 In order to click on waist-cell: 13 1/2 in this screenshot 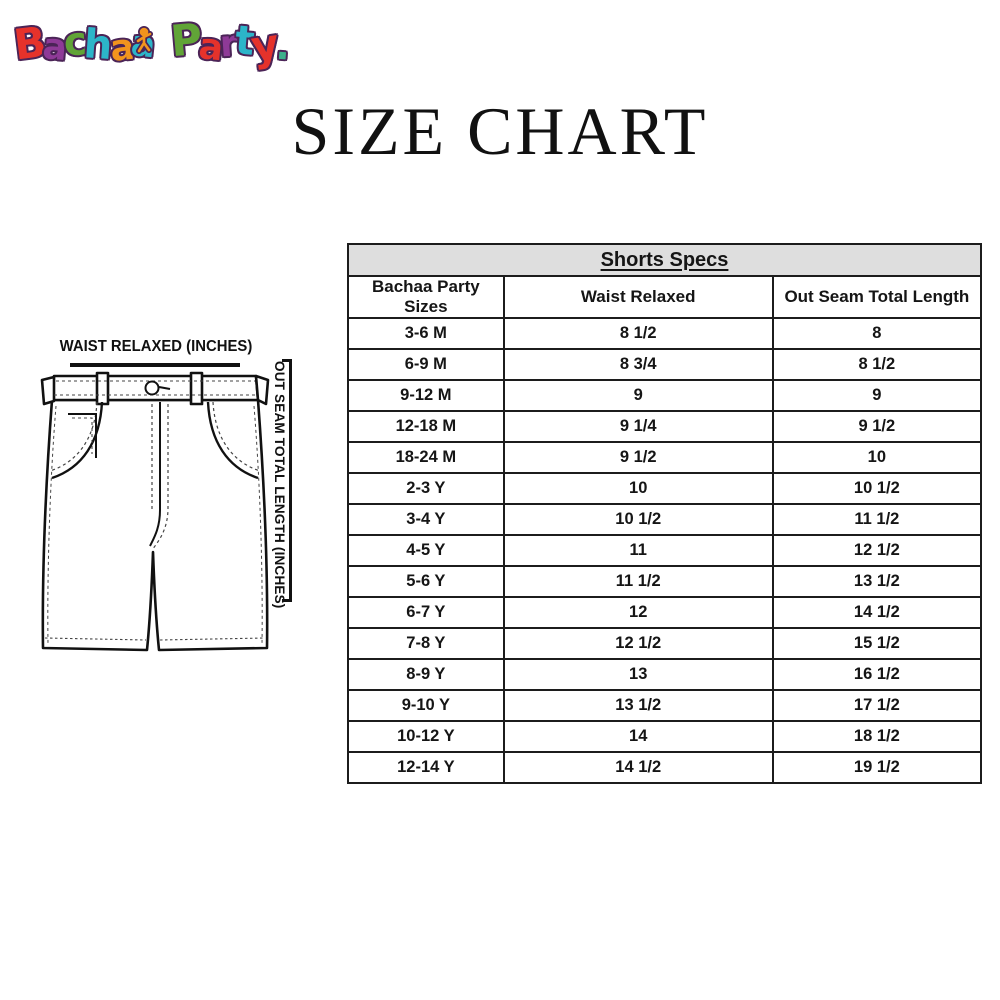, I will do `click(638, 705)`.